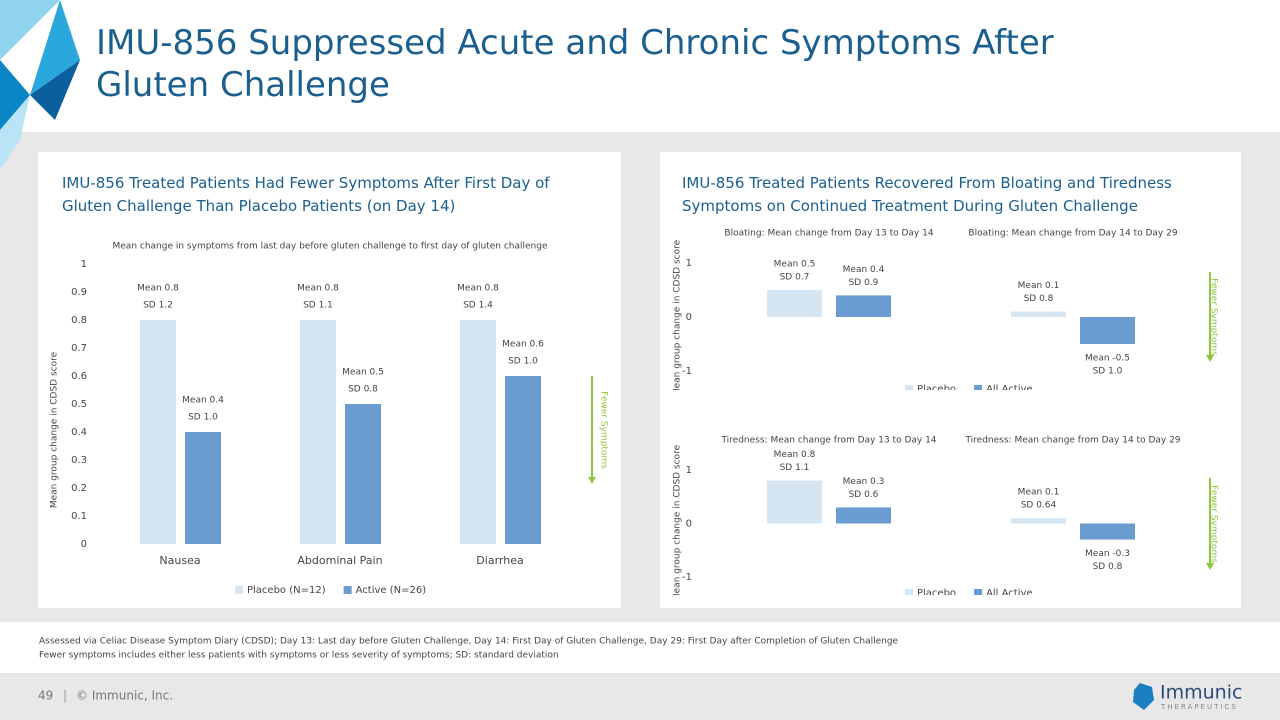  What do you see at coordinates (864, 482) in the screenshot?
I see `value-label: Mean 0.3` at bounding box center [864, 482].